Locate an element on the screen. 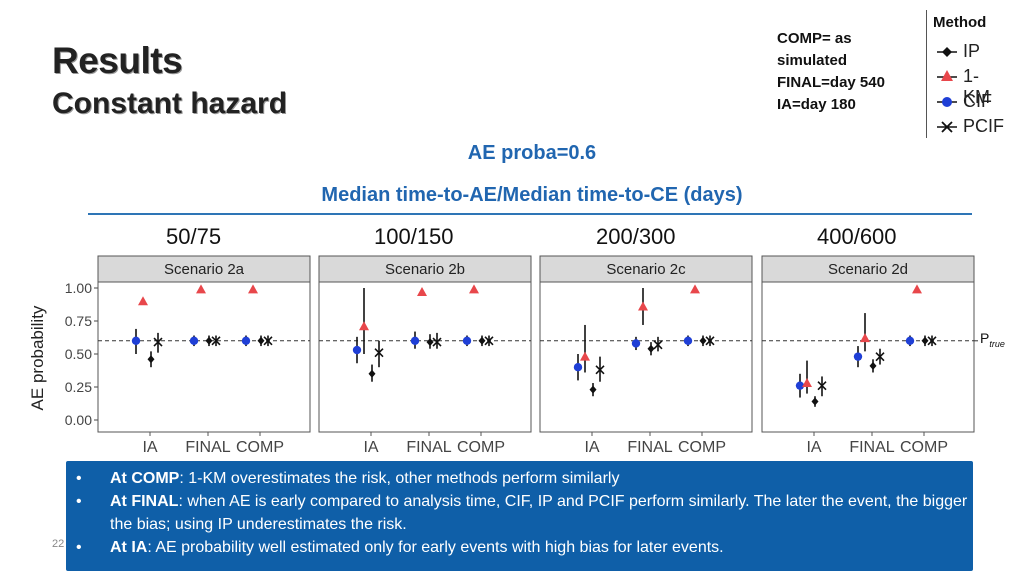  slide-subtitle: Constant hazard is located at coordinates (170, 103).